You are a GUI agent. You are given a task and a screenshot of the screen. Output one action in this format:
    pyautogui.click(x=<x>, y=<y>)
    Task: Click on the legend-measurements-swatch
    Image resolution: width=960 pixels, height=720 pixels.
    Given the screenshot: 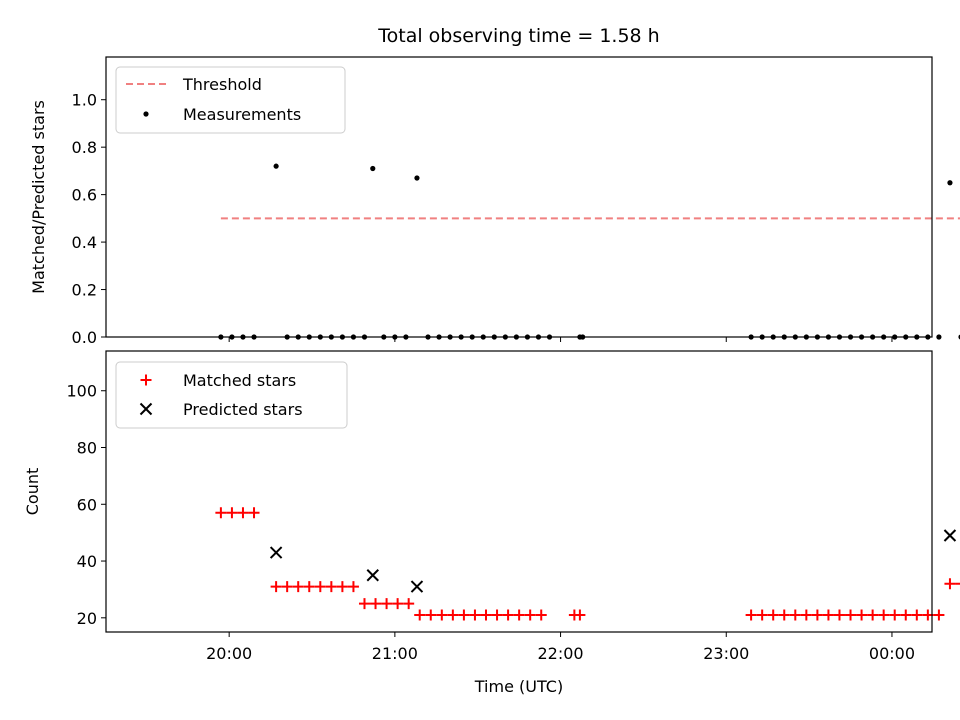 What is the action you would take?
    pyautogui.click(x=146, y=114)
    